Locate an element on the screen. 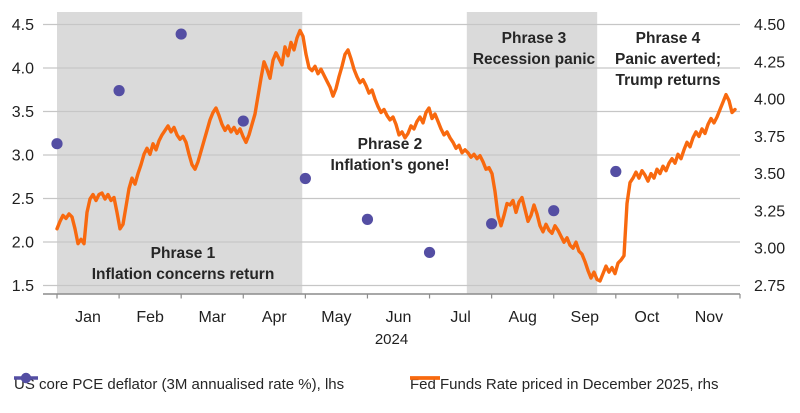 Image resolution: width=800 pixels, height=413 pixels. left-axis-tick-label: 2.0 is located at coordinates (23, 243).